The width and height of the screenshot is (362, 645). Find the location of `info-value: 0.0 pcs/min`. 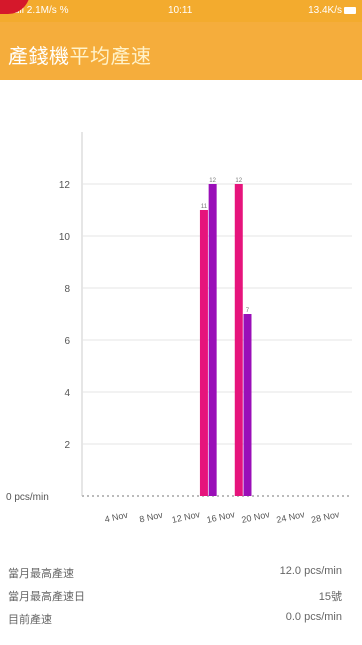

info-value: 0.0 pcs/min is located at coordinates (313, 617).